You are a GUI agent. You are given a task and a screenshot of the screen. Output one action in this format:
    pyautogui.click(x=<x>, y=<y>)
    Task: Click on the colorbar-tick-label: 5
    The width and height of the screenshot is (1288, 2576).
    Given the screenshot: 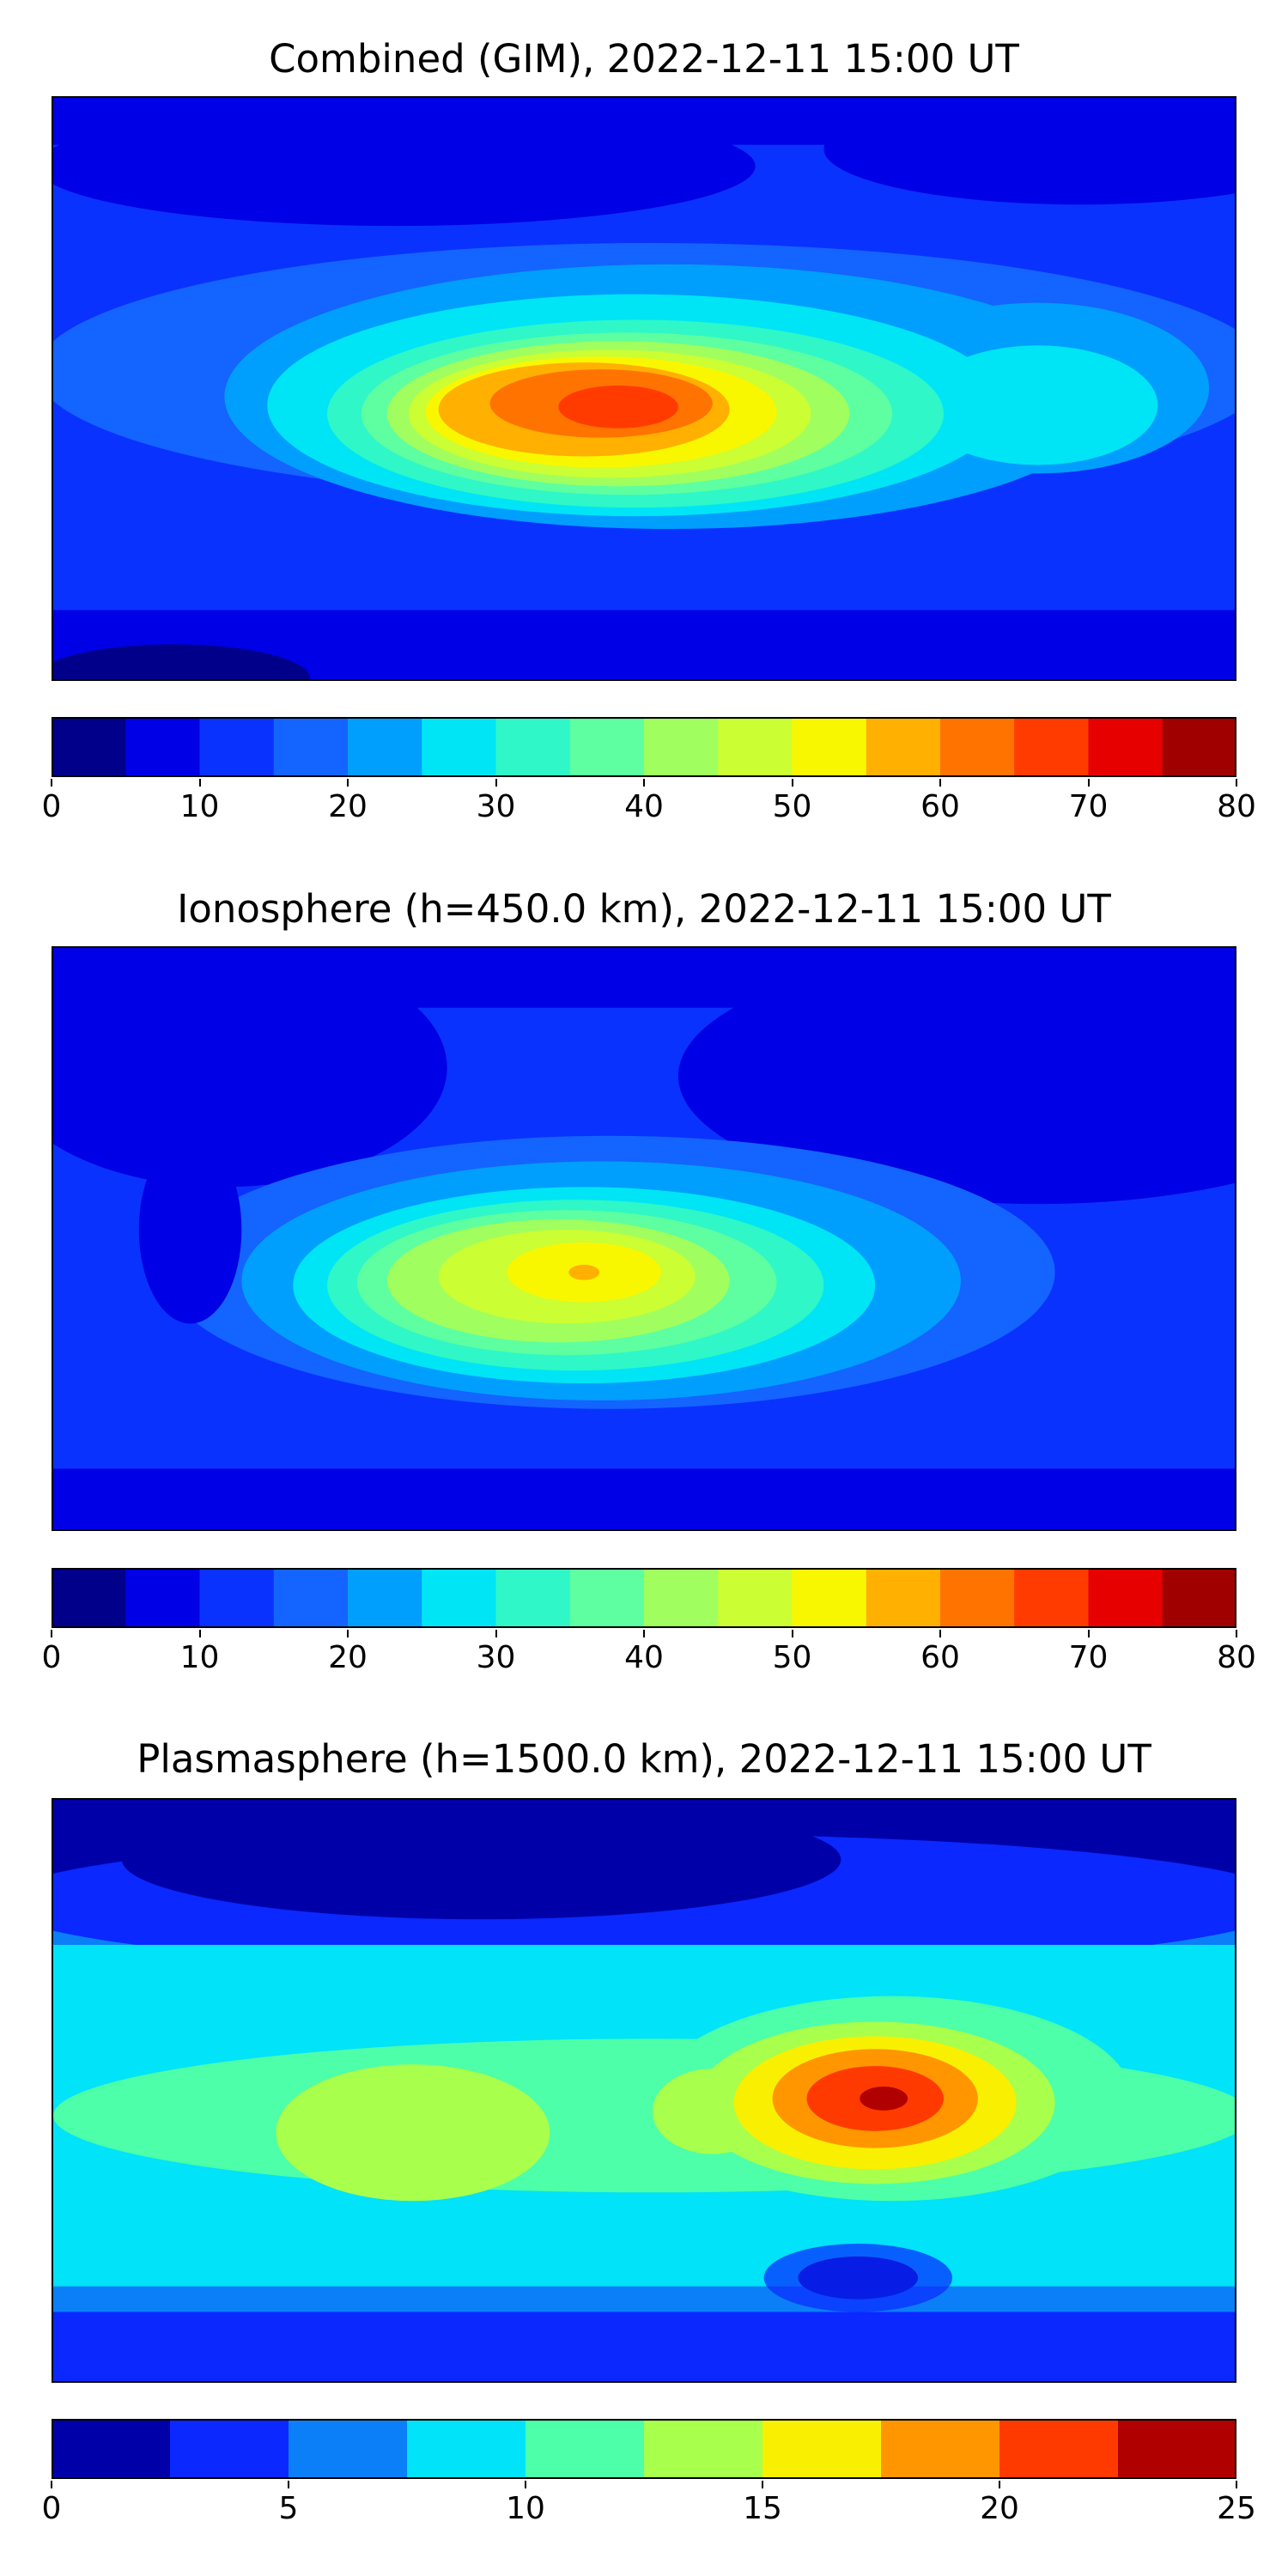 What is the action you would take?
    pyautogui.click(x=289, y=2508)
    